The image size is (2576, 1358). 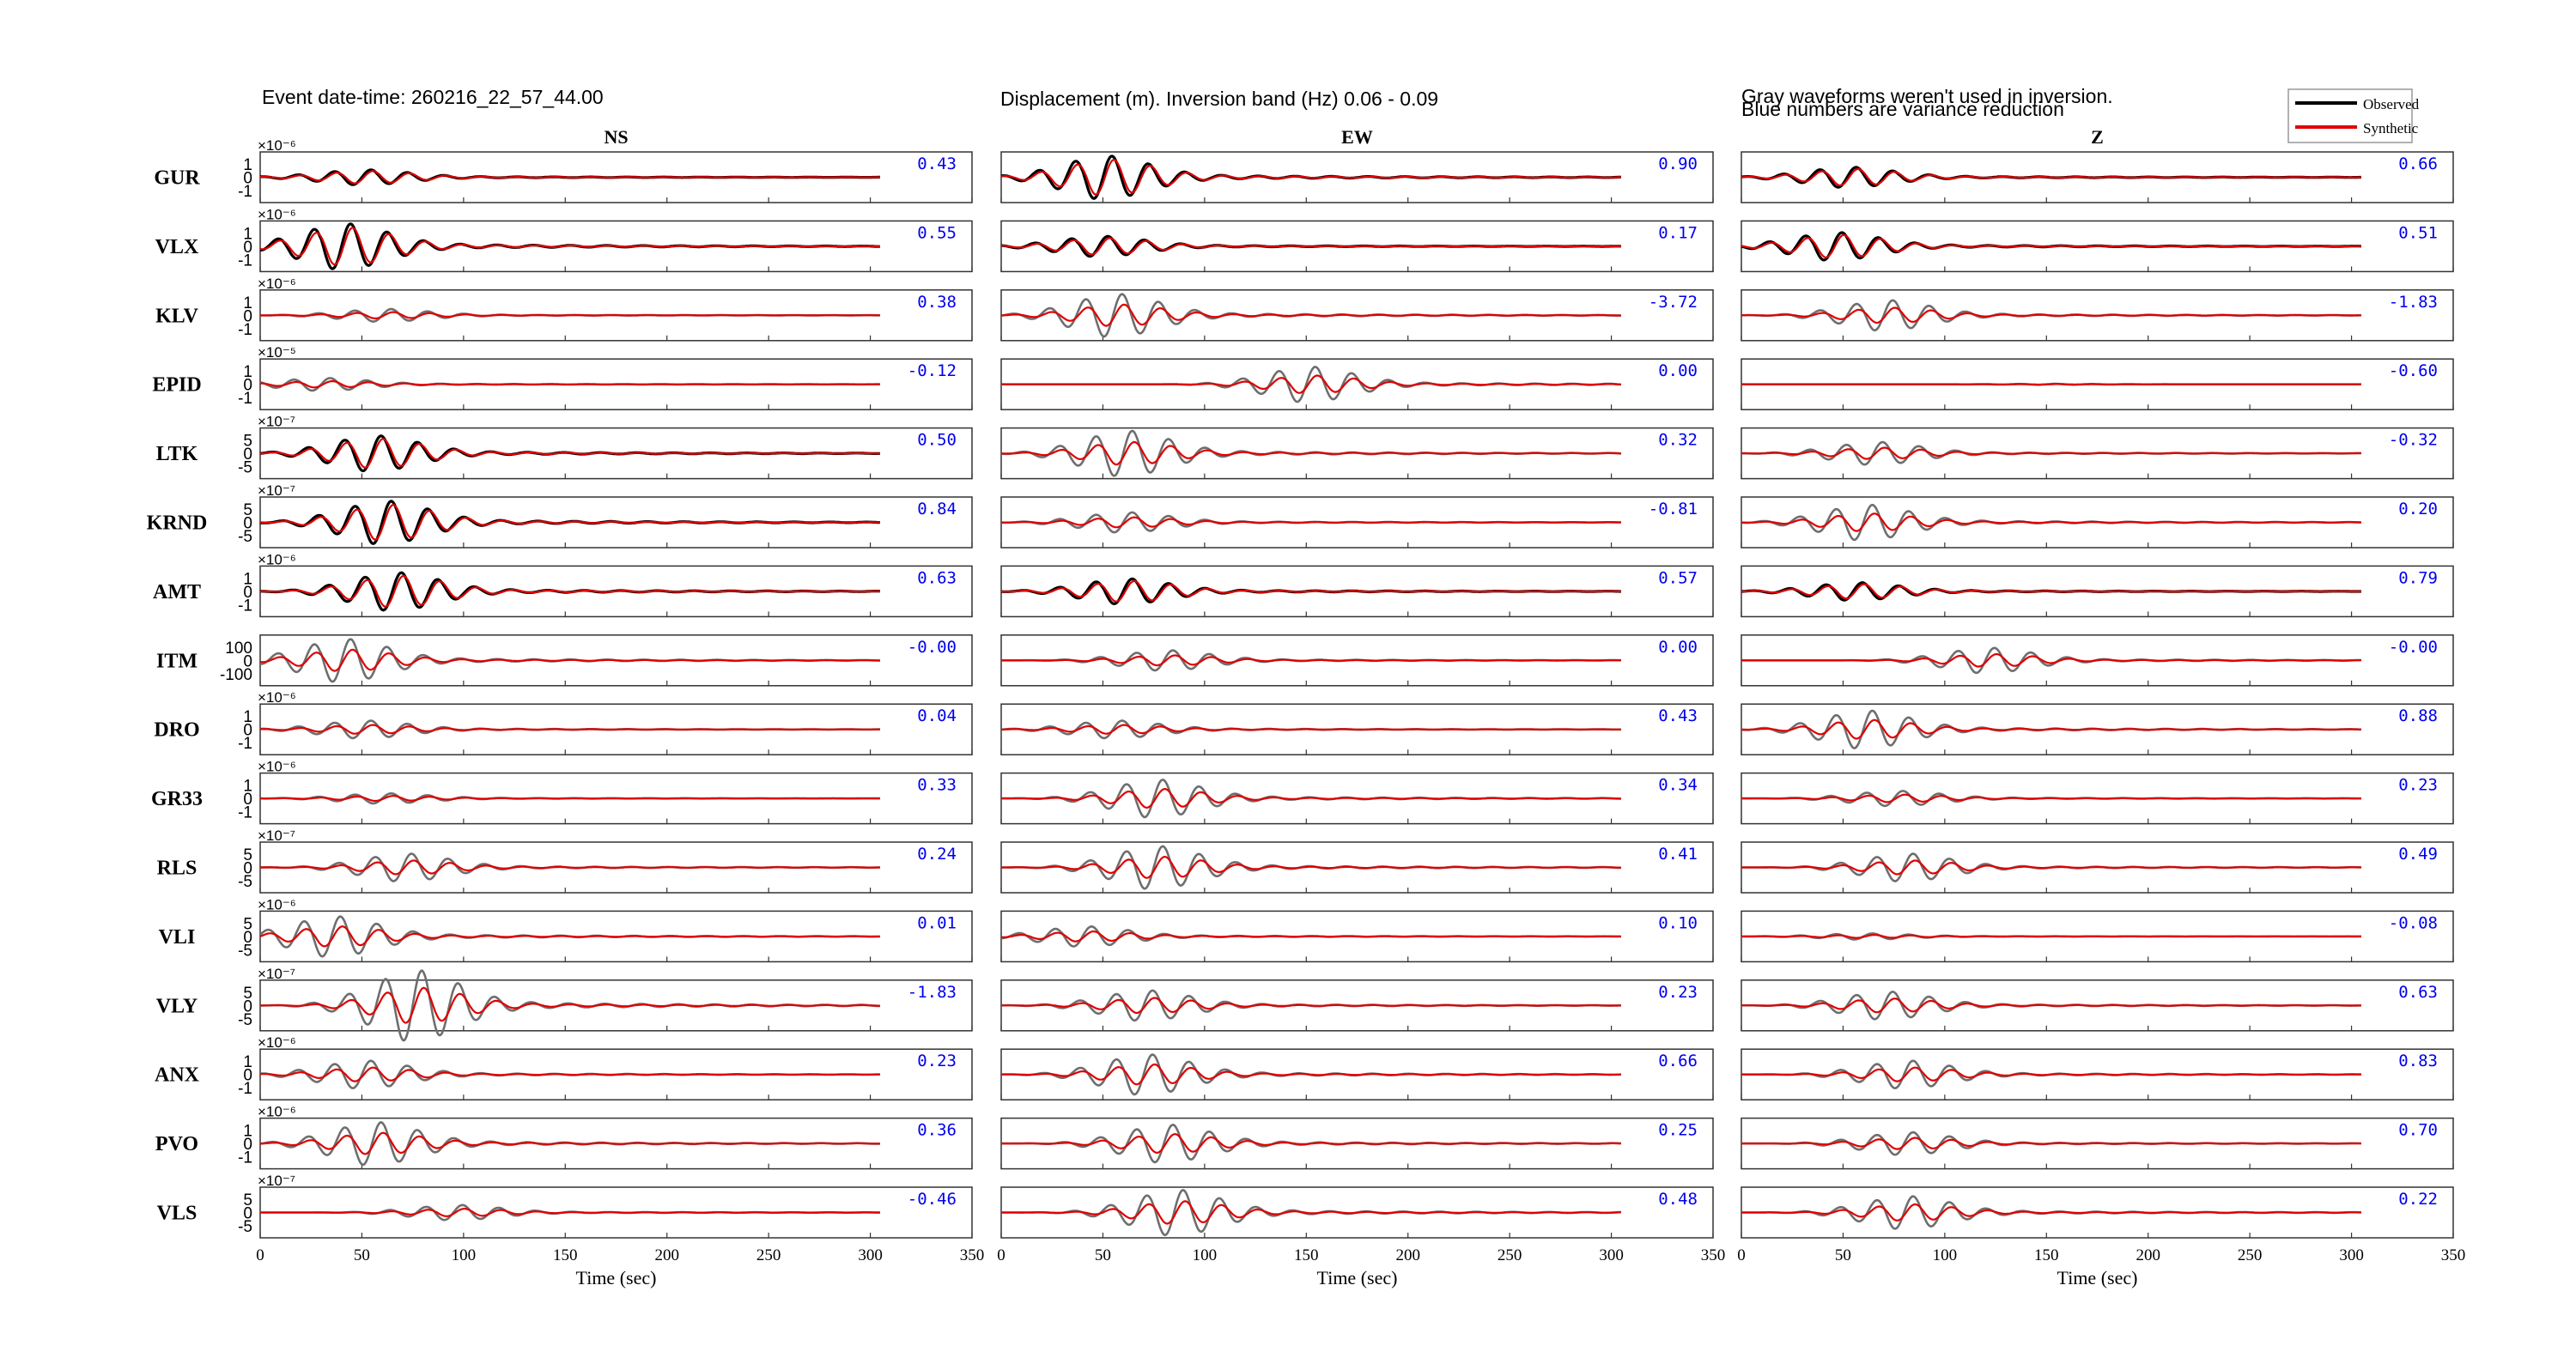 I want to click on variance-reduction-value: 0.63, so click(x=937, y=578).